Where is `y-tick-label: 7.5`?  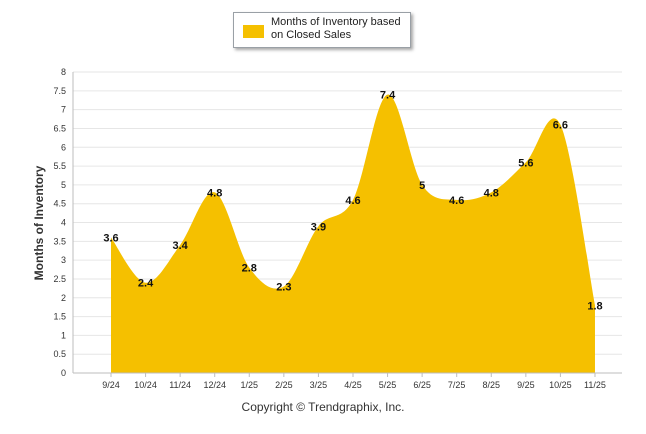
y-tick-label: 7.5 is located at coordinates (59, 91).